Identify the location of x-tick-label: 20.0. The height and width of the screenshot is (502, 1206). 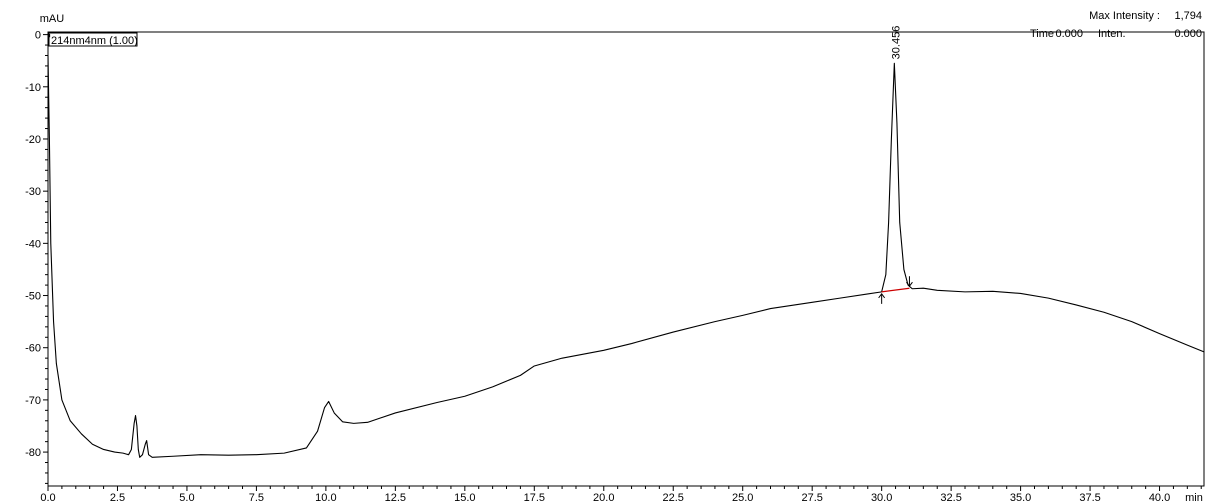
(603, 497).